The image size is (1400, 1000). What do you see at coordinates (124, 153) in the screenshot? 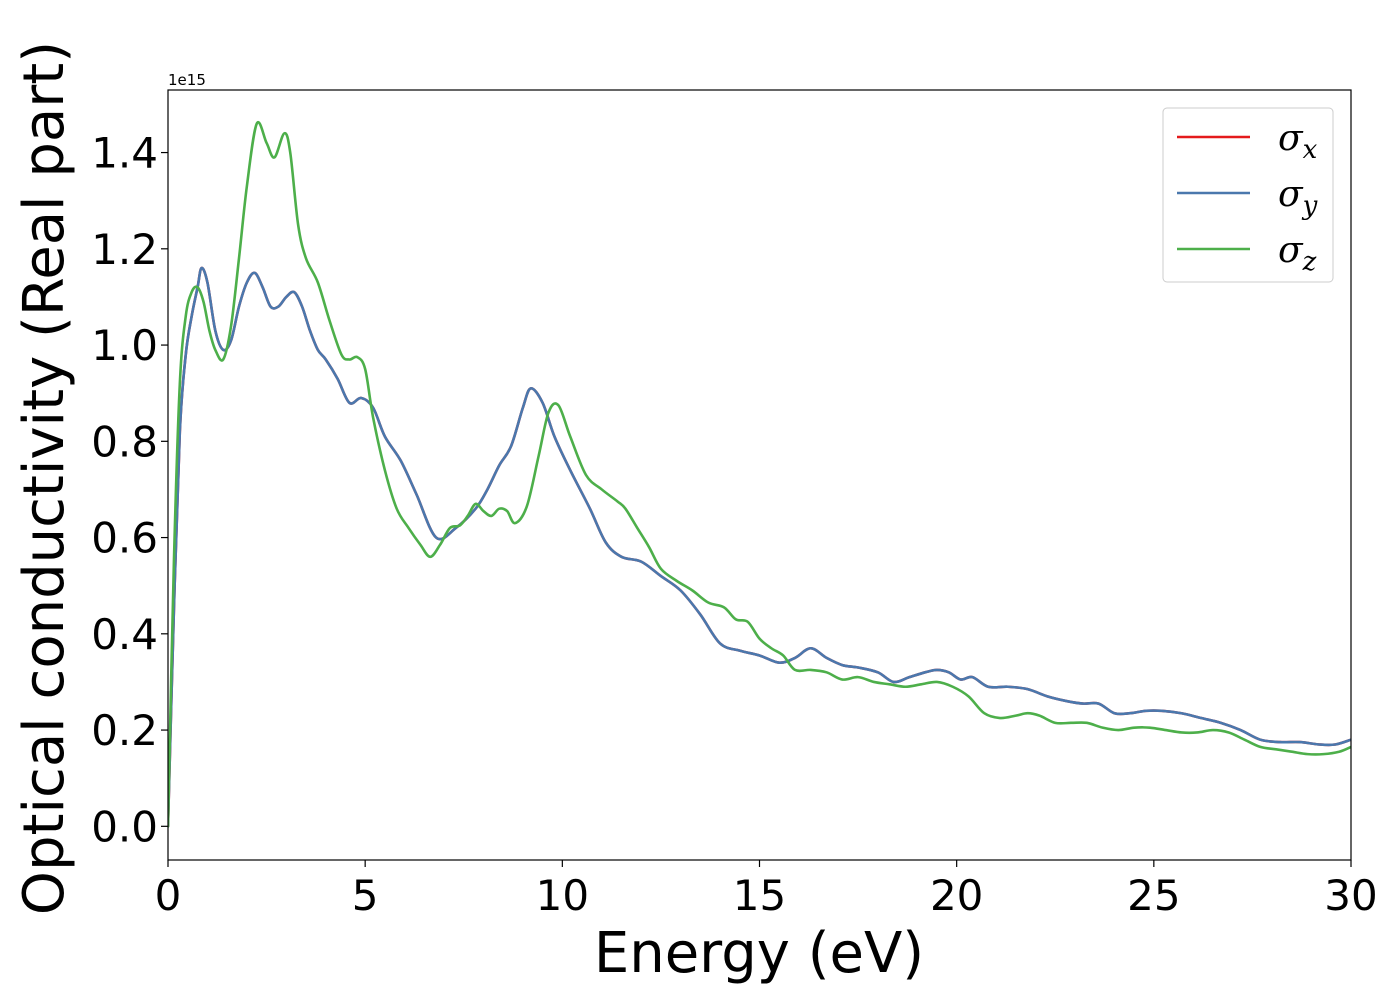
I see `y-tick-label: 1.4` at bounding box center [124, 153].